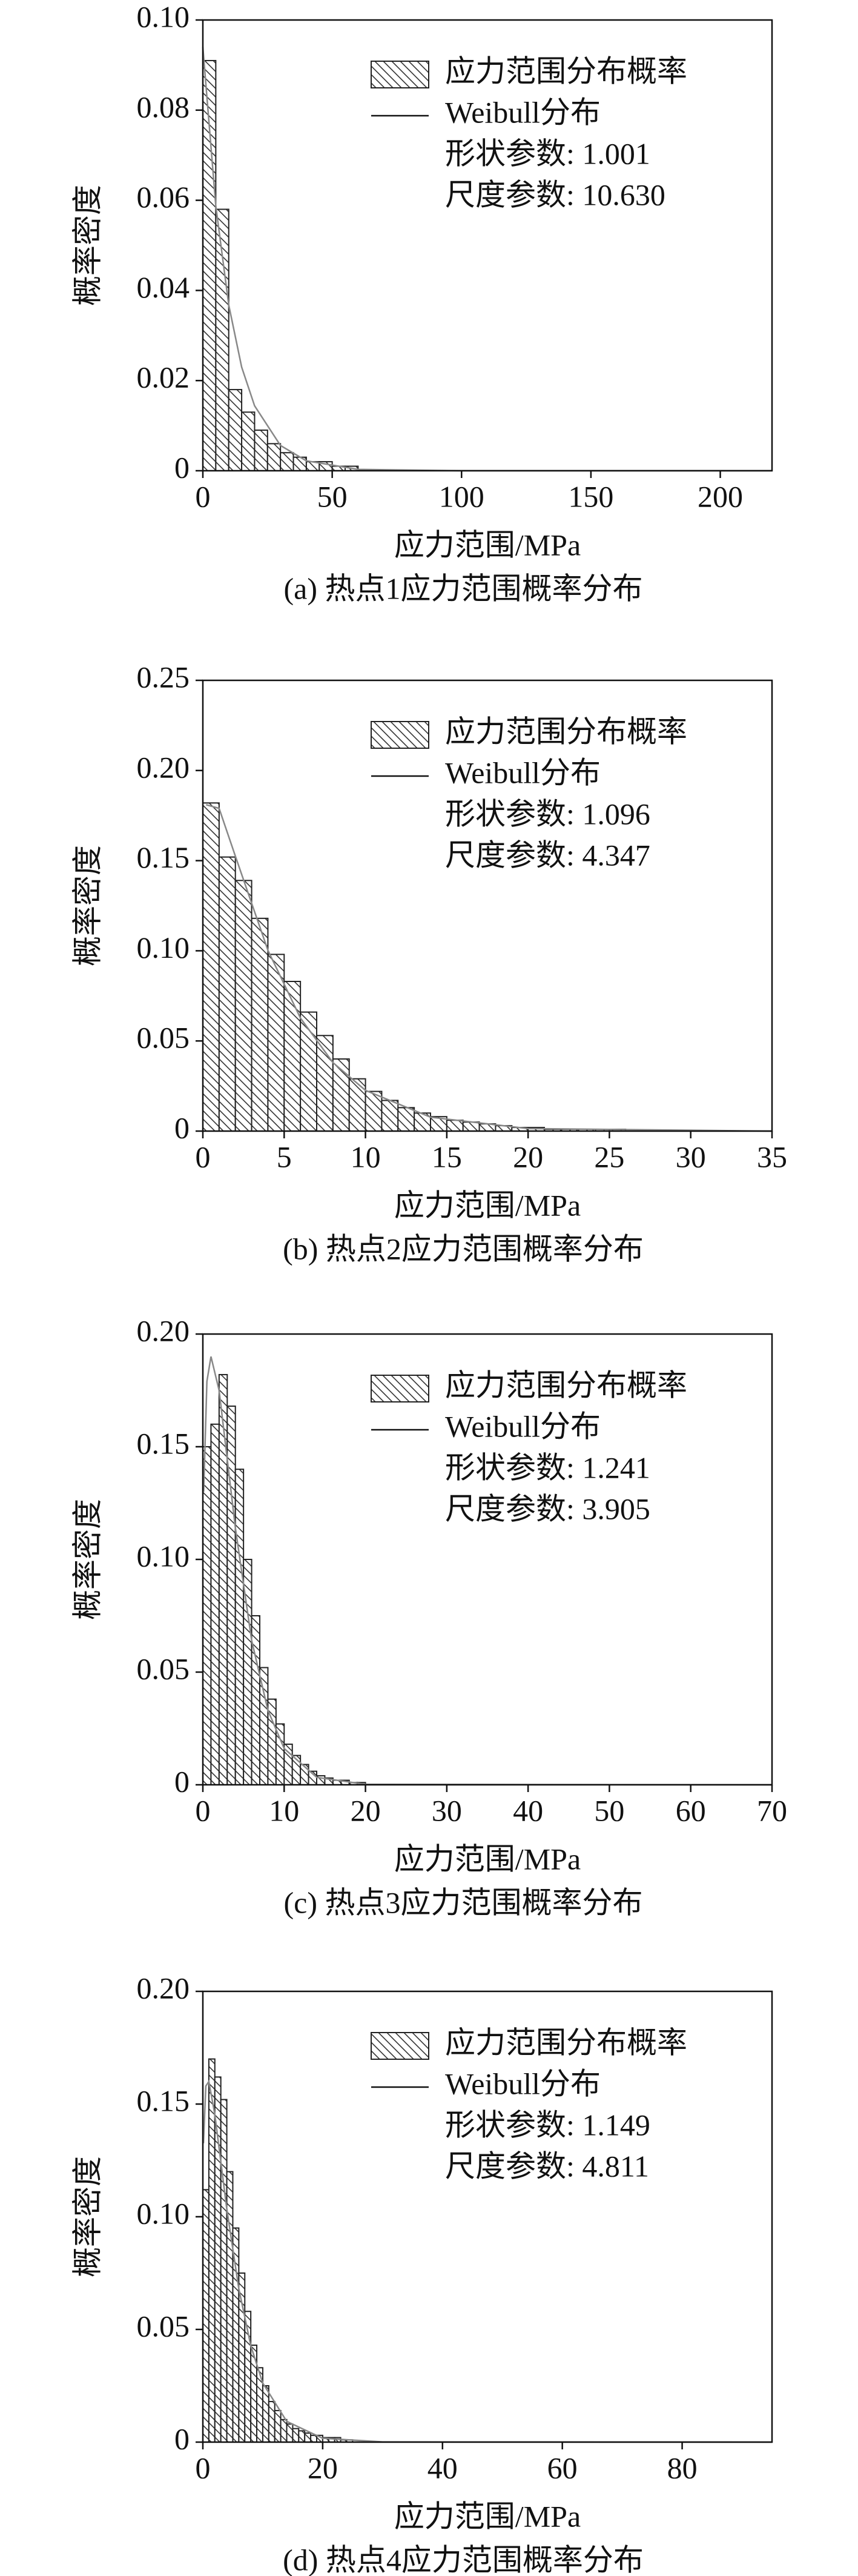 The height and width of the screenshot is (2576, 858). I want to click on annotation: 尺度参数: 4.811, so click(547, 2166).